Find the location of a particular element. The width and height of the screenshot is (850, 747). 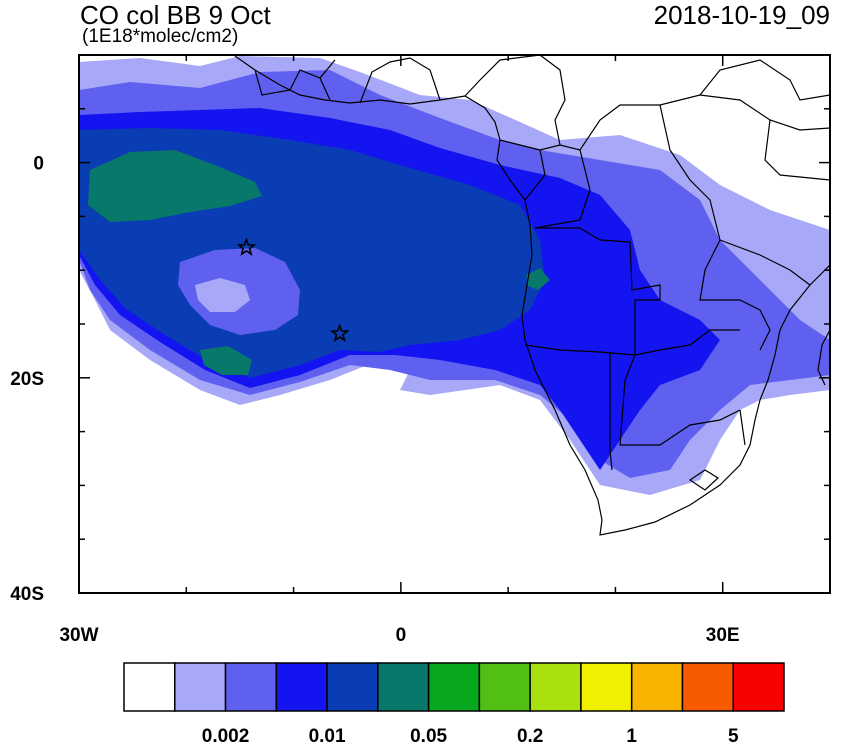

map-title: CO col BB 9 Oct is located at coordinates (175, 15).